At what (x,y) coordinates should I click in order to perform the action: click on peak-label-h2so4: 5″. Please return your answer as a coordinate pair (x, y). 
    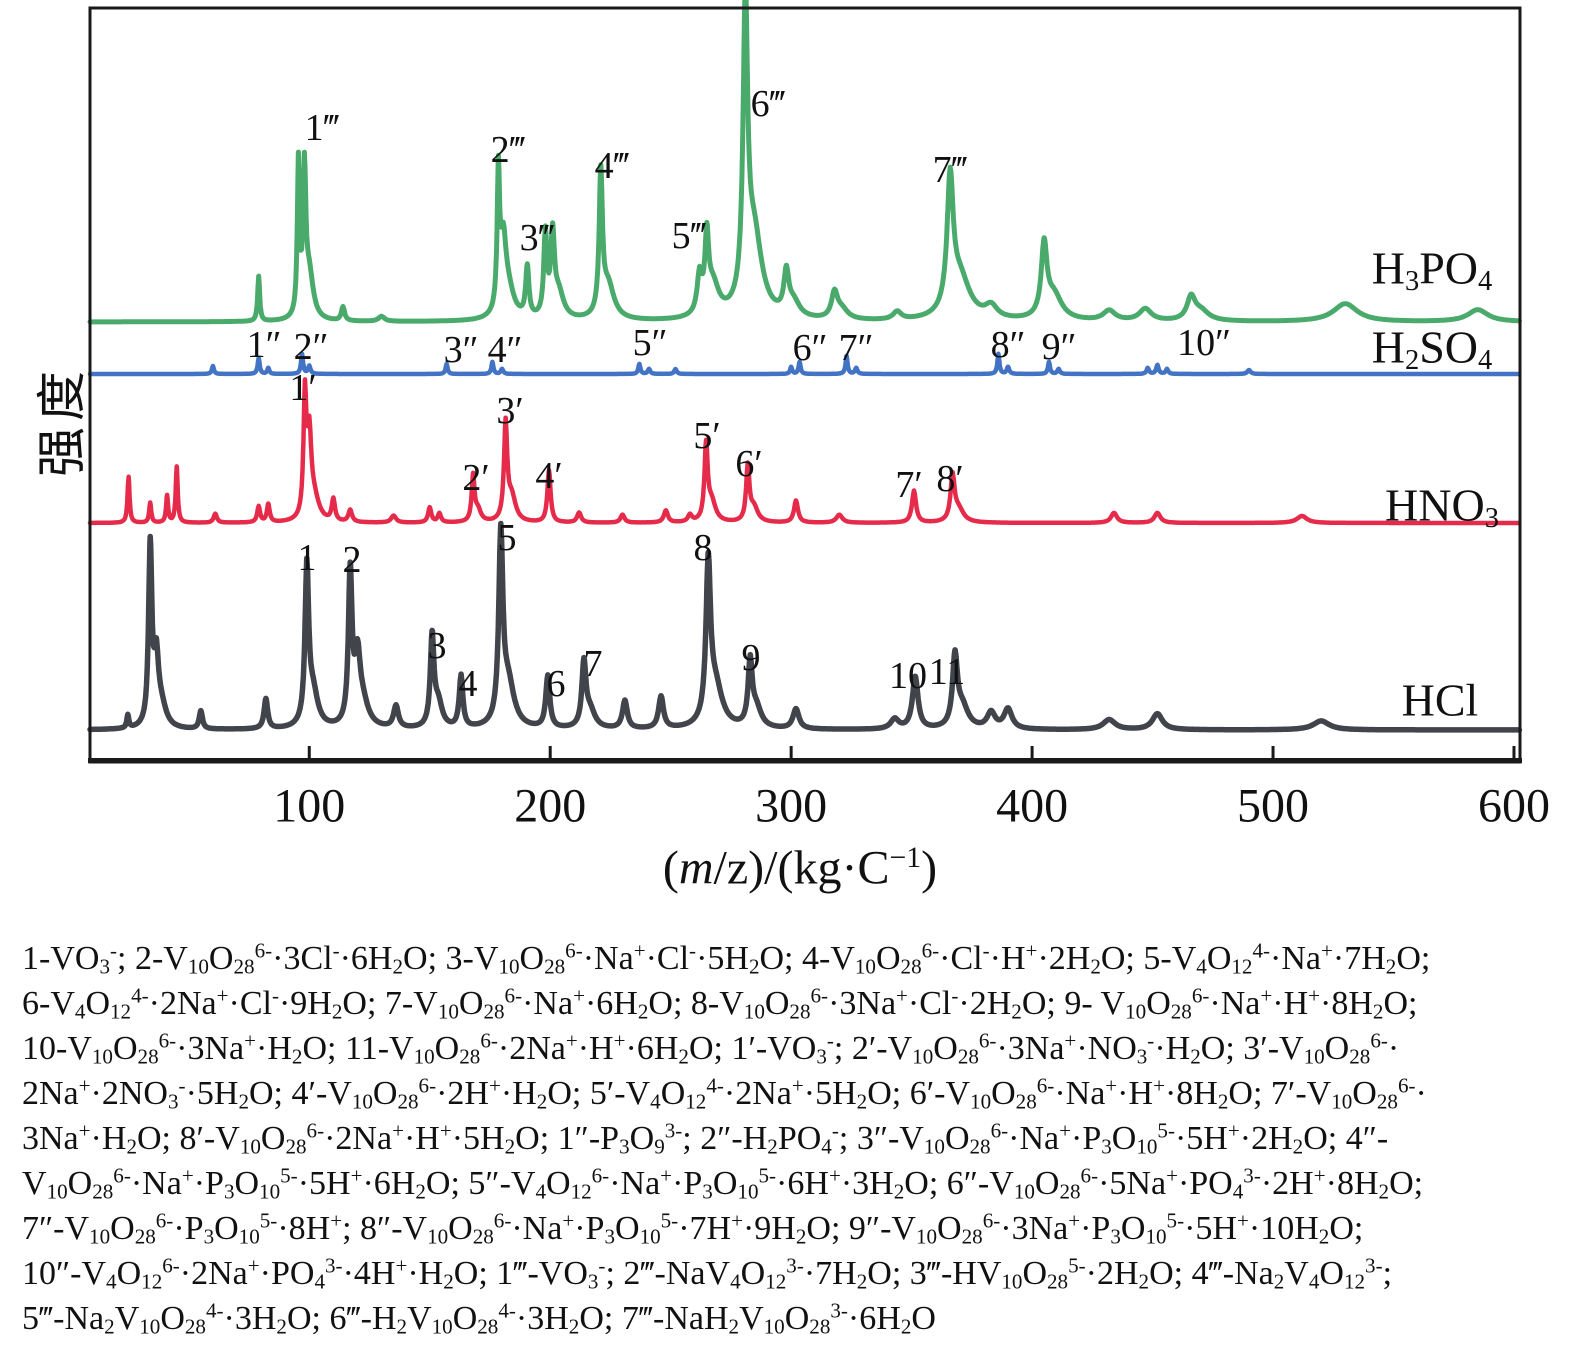
    Looking at the image, I should click on (650, 343).